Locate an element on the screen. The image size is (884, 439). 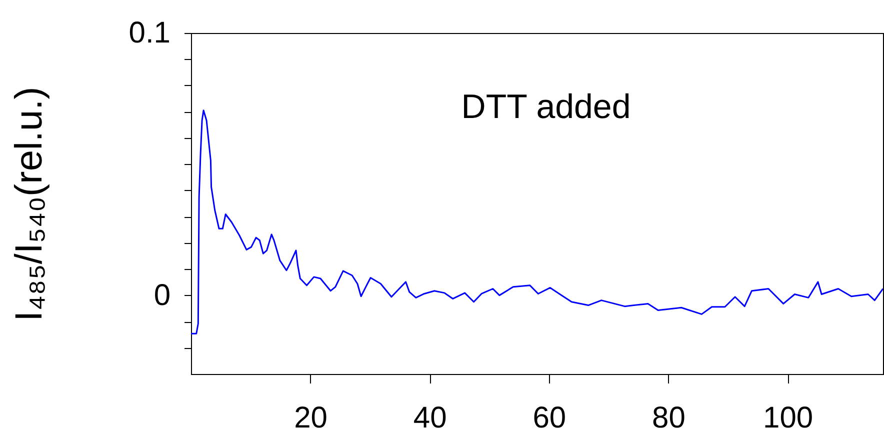
x-tick-label: 80 is located at coordinates (669, 418).